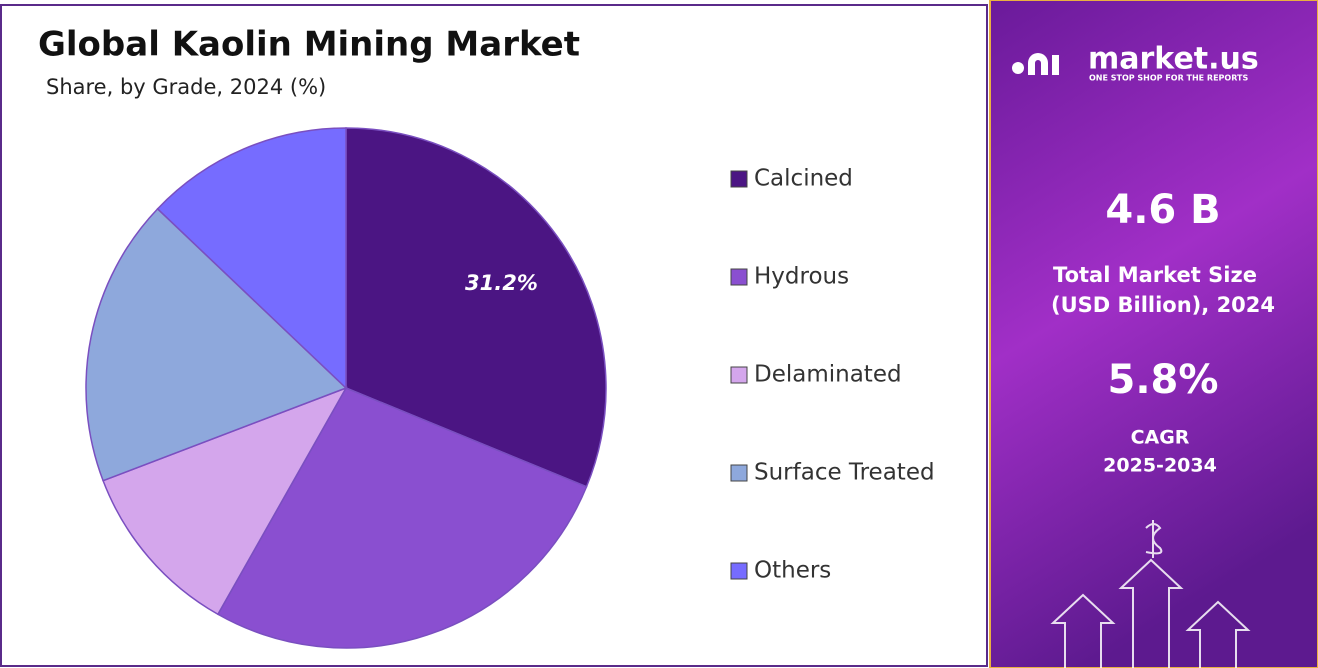  Describe the element at coordinates (803, 179) in the screenshot. I see `legend-label: Calcined` at that location.